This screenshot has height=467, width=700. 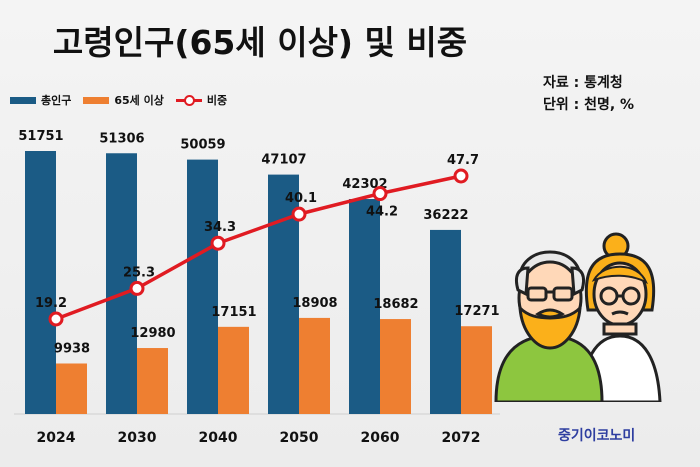 I want to click on x-tick-2024: 2024, so click(x=56, y=438).